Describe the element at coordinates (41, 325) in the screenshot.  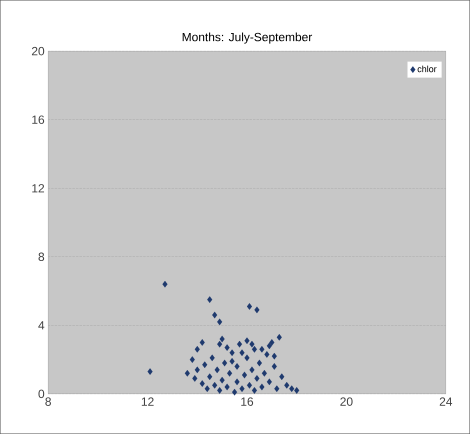
I see `y-tick-label: 4` at that location.